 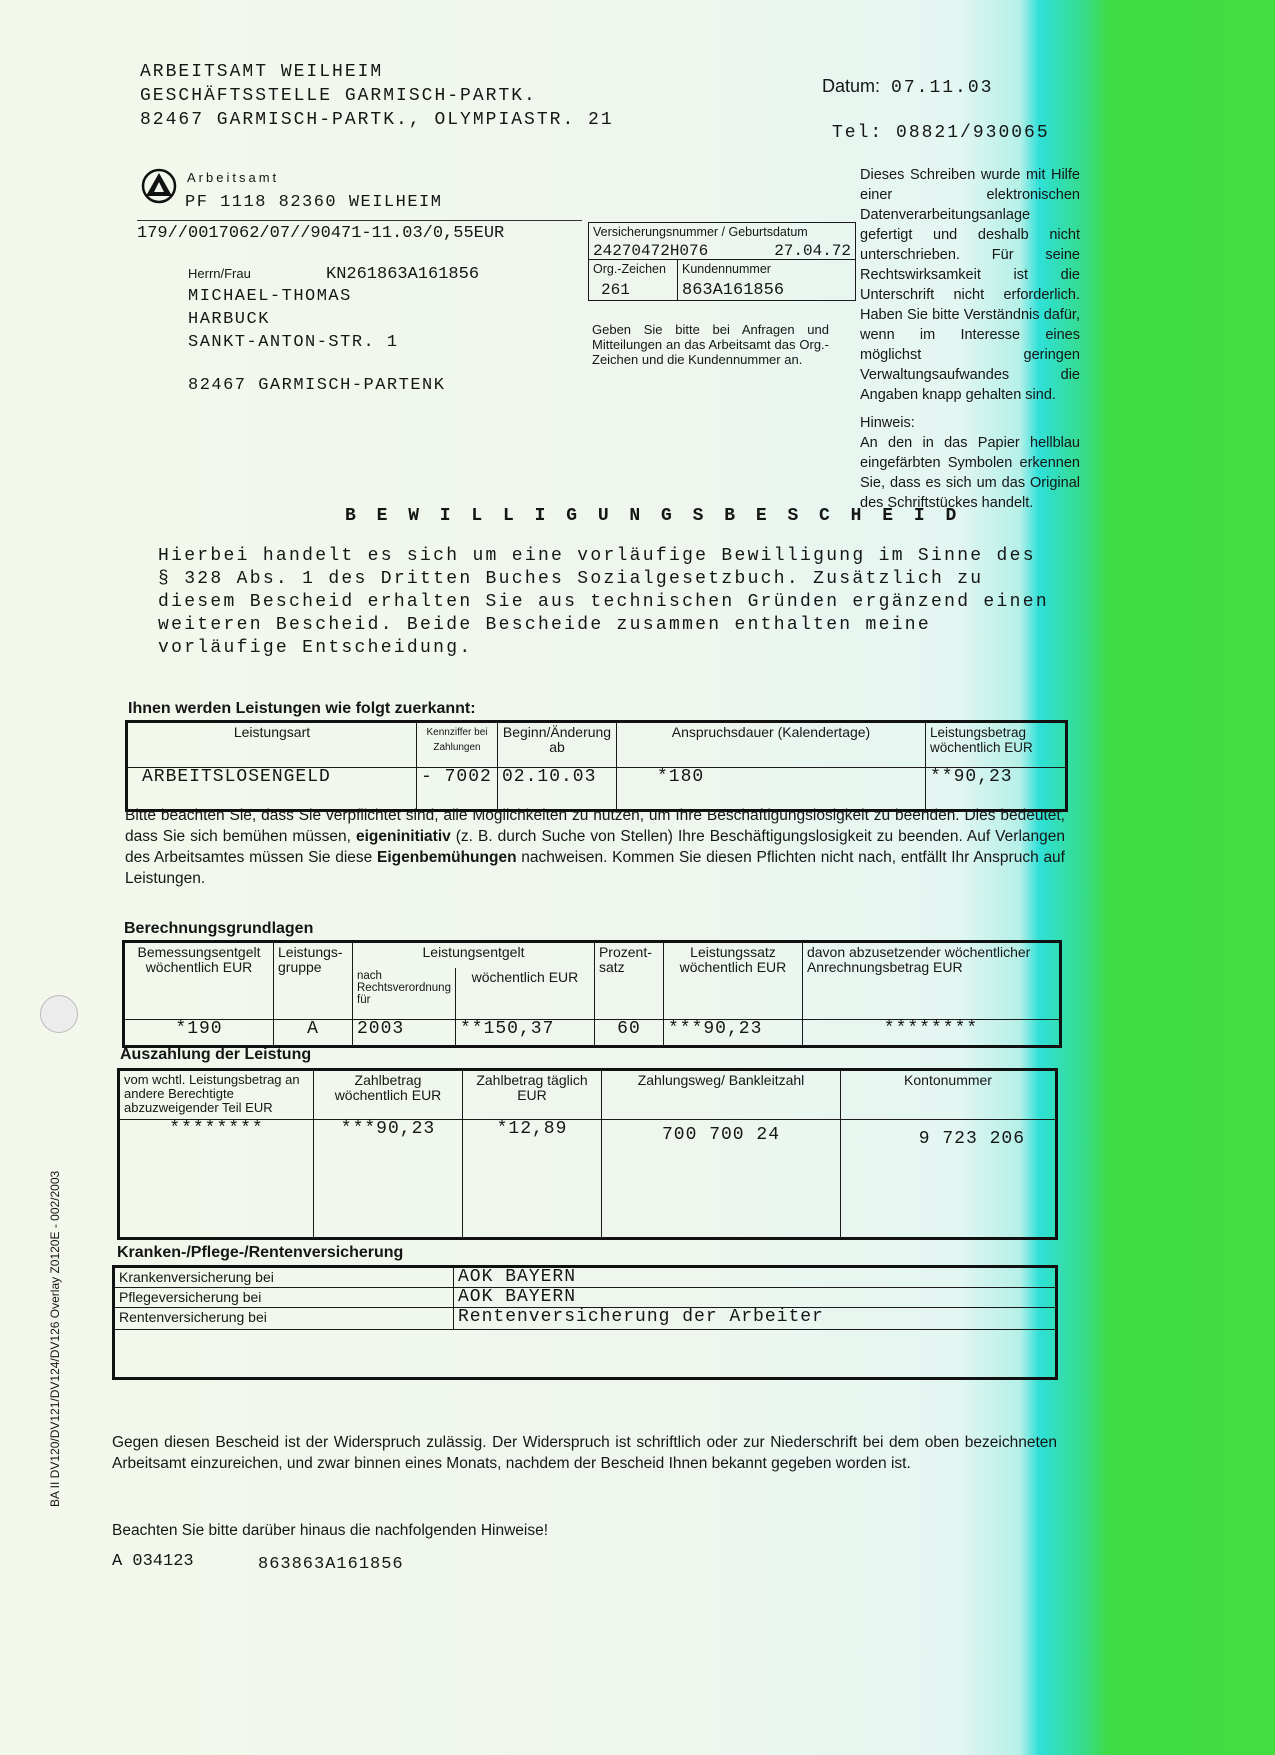 What do you see at coordinates (858, 133) in the screenshot?
I see `tel-label: Tel:` at bounding box center [858, 133].